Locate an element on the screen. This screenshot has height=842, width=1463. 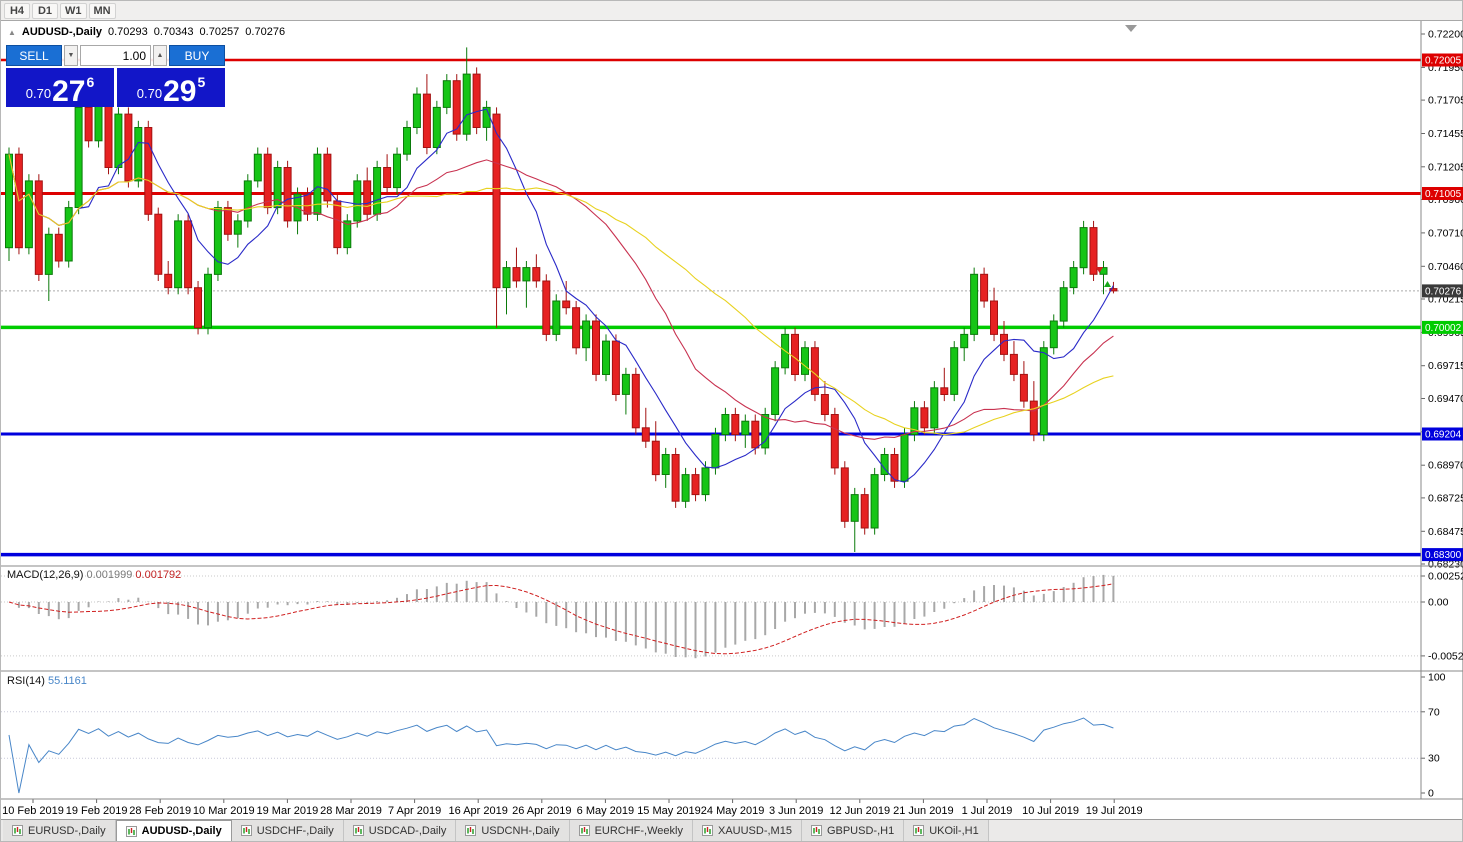
chart-tab-eurchf-weekly: EURCHF-,Weekly is located at coordinates (631, 830).